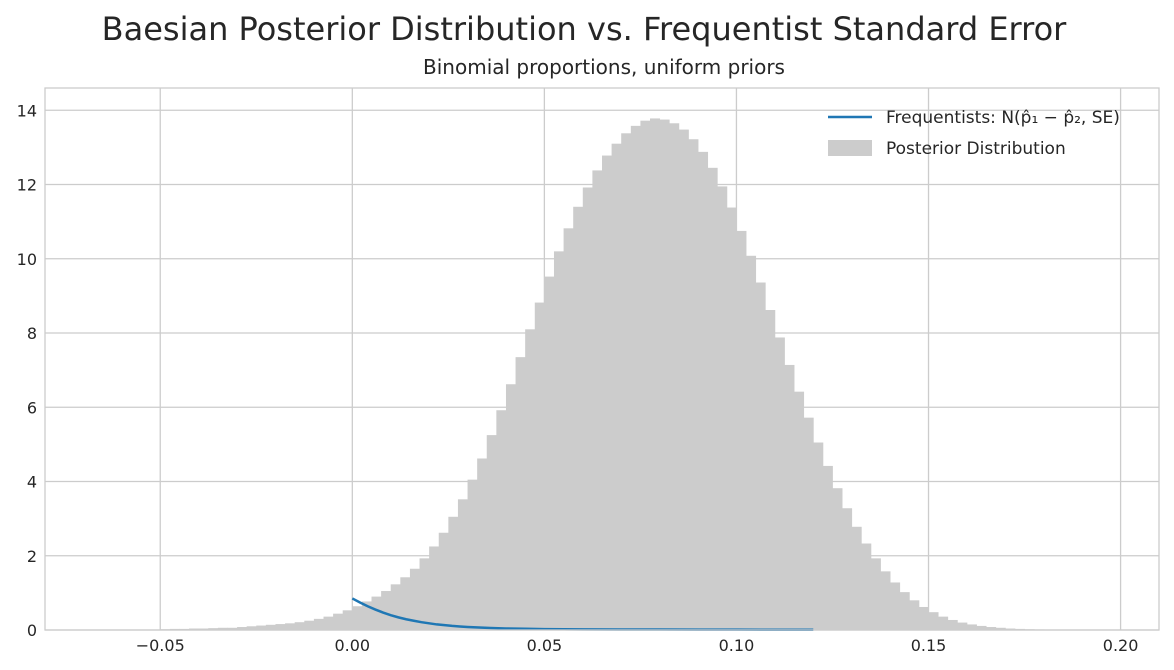 This screenshot has height=670, width=1174. What do you see at coordinates (27, 185) in the screenshot?
I see `y-tick-label: 12` at bounding box center [27, 185].